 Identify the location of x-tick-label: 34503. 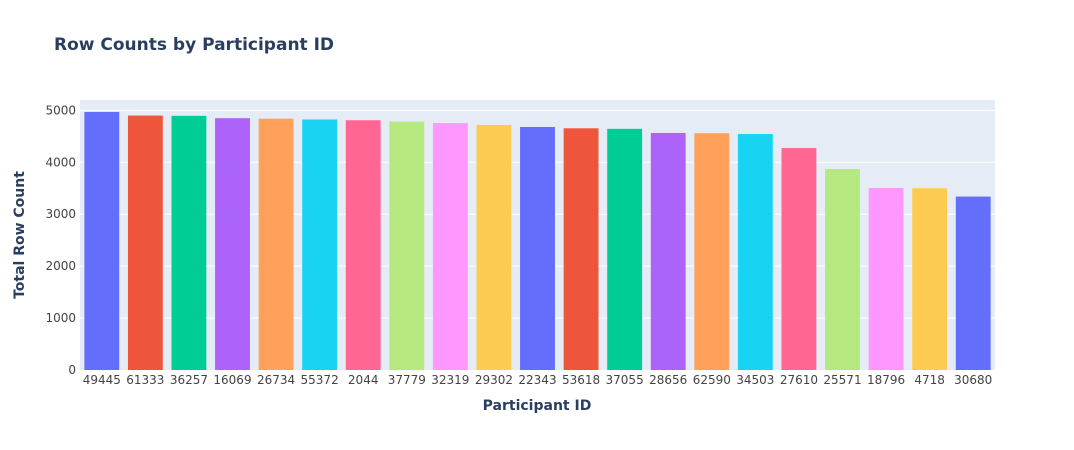
(755, 380).